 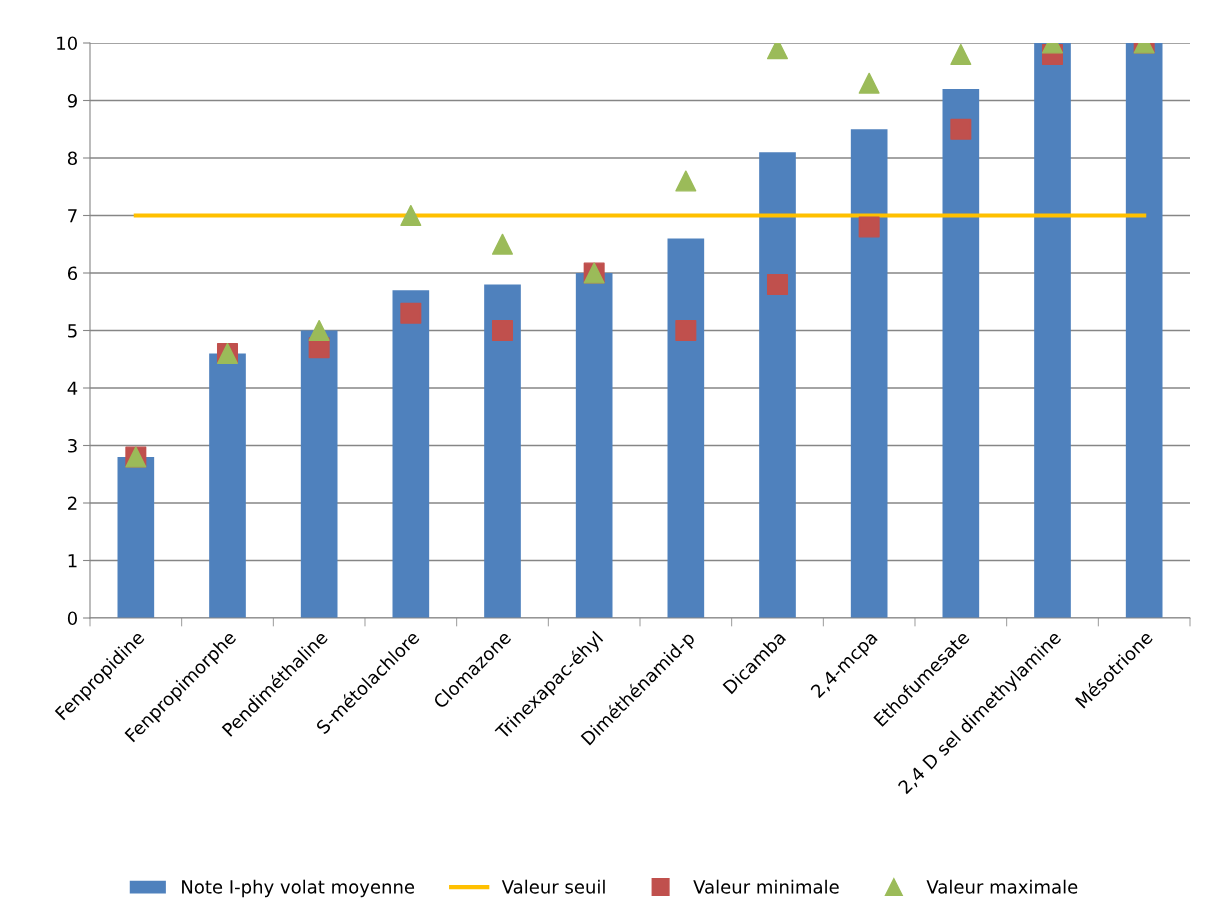 What do you see at coordinates (72, 331) in the screenshot?
I see `y-tick-label: 5` at bounding box center [72, 331].